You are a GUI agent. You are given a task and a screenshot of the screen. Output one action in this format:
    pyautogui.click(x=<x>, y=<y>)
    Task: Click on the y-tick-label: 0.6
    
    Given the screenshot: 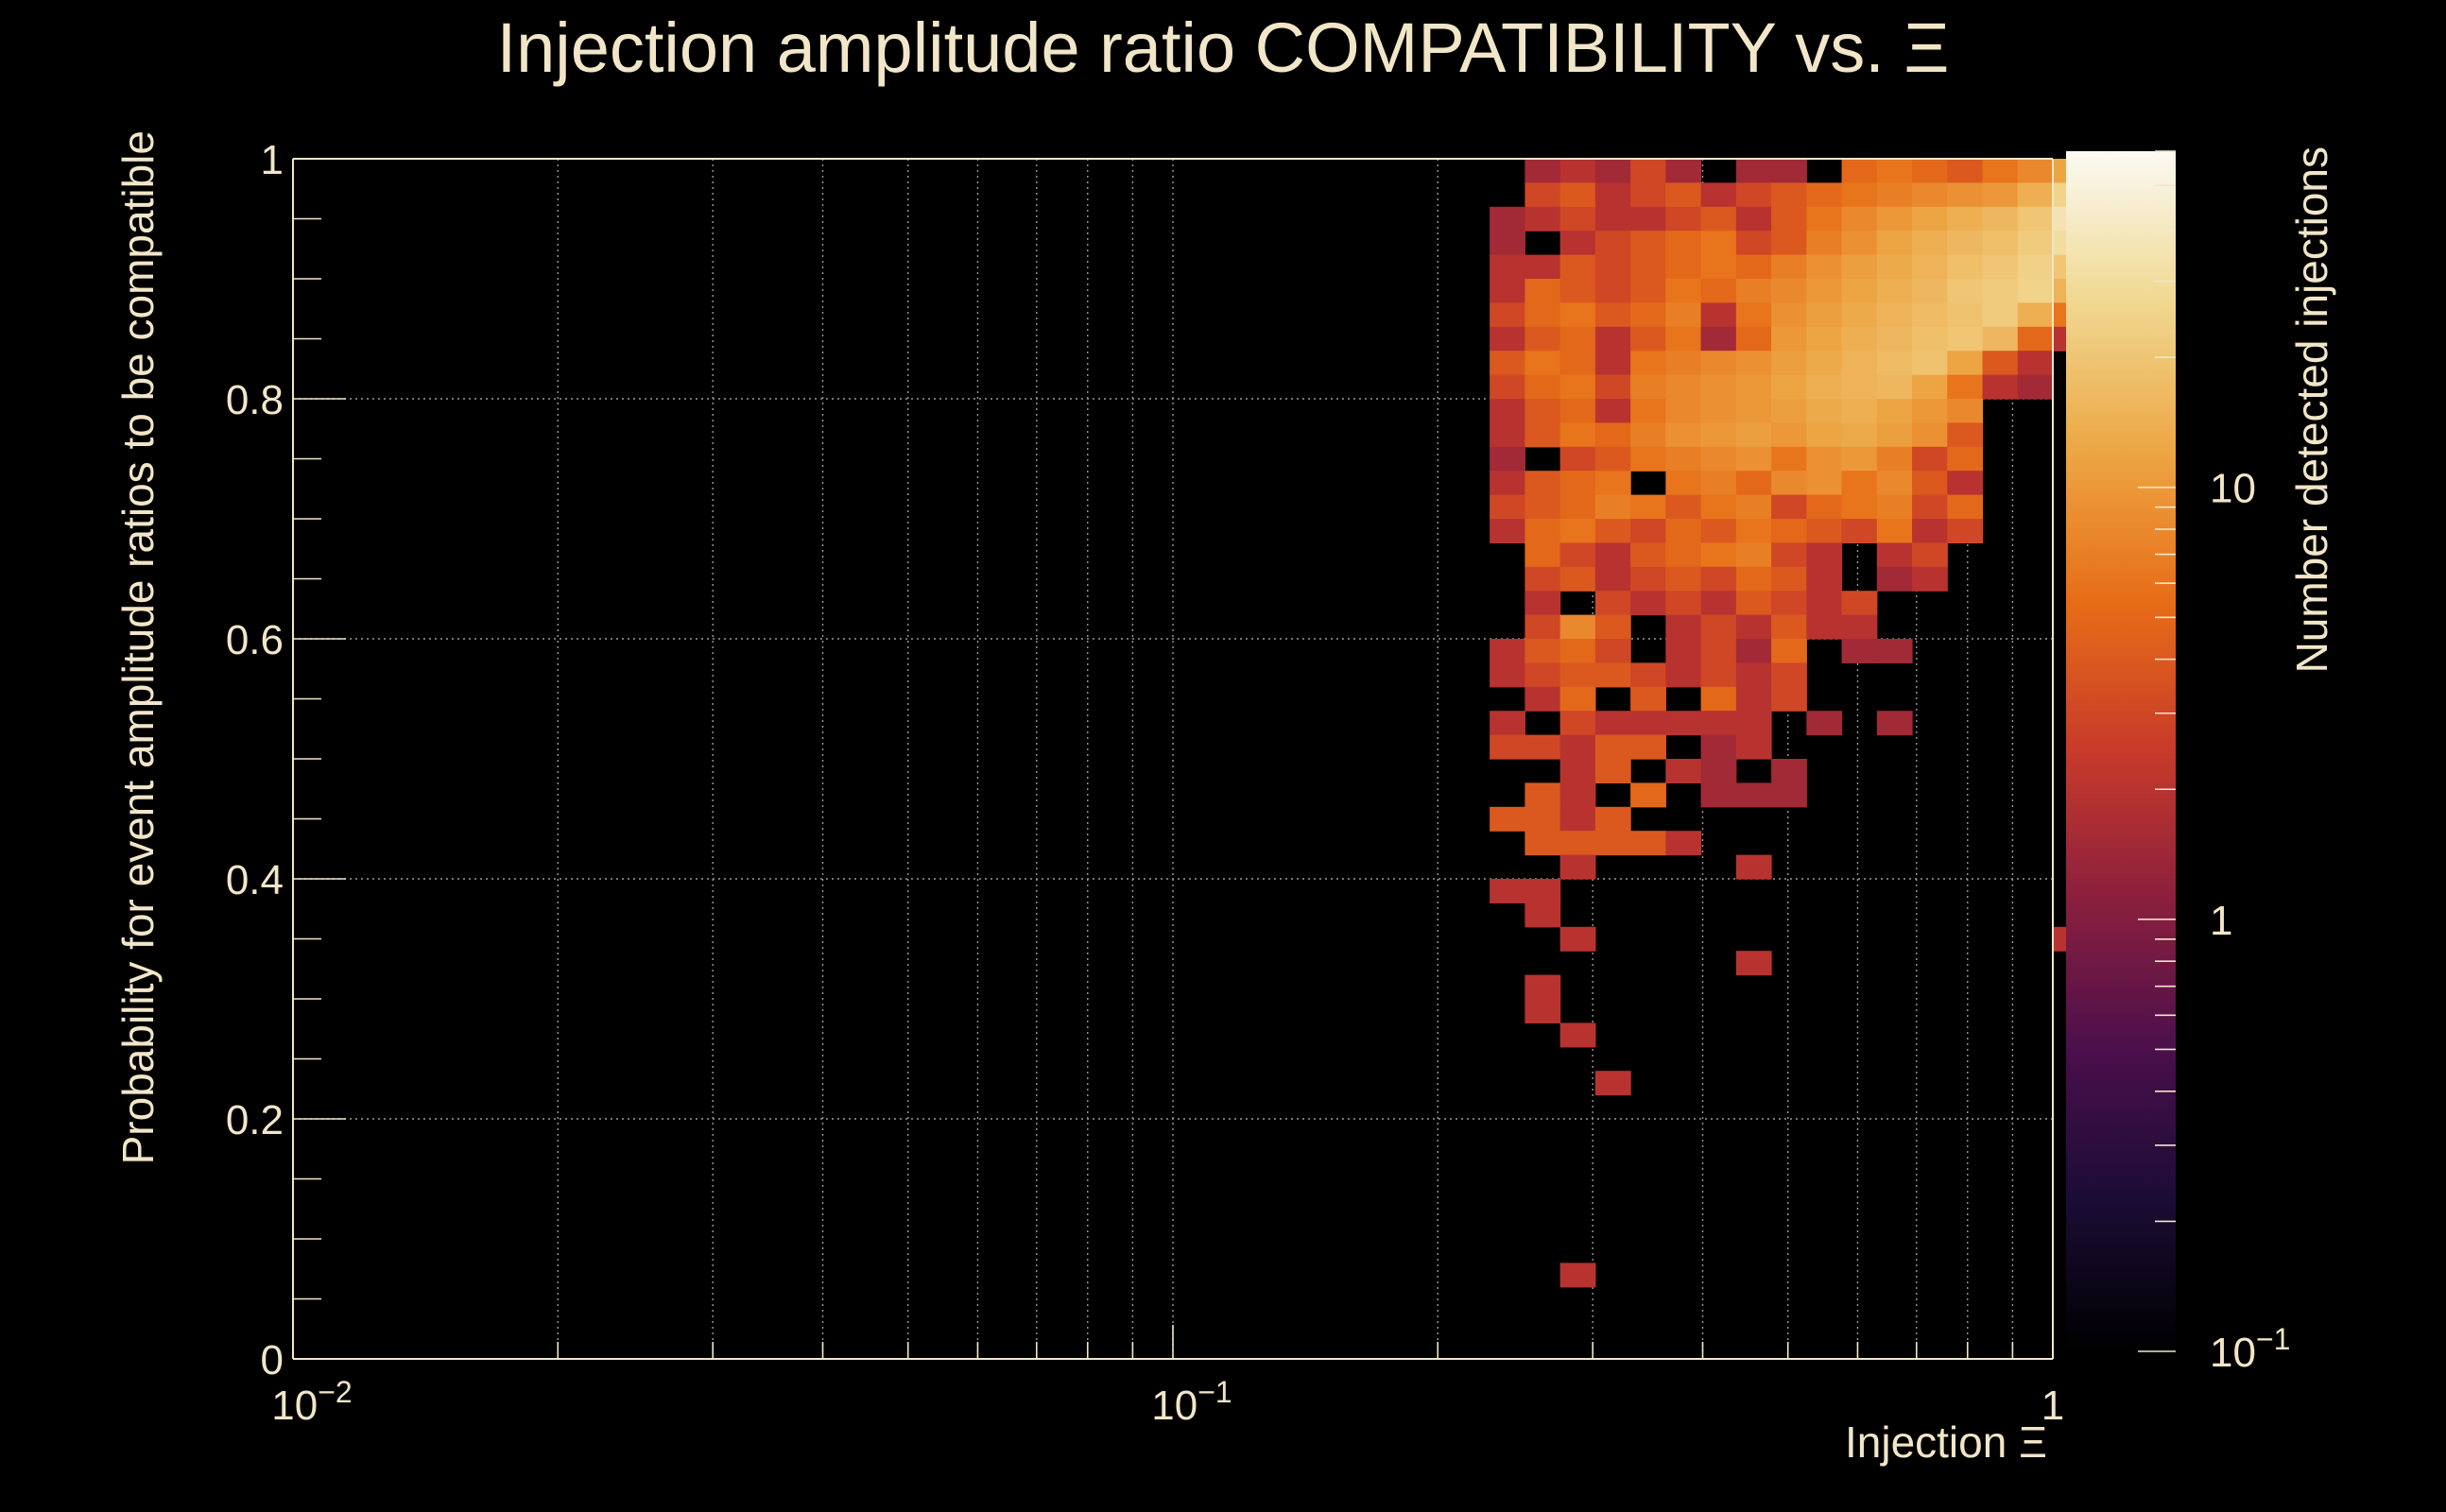 What is the action you would take?
    pyautogui.click(x=255, y=640)
    